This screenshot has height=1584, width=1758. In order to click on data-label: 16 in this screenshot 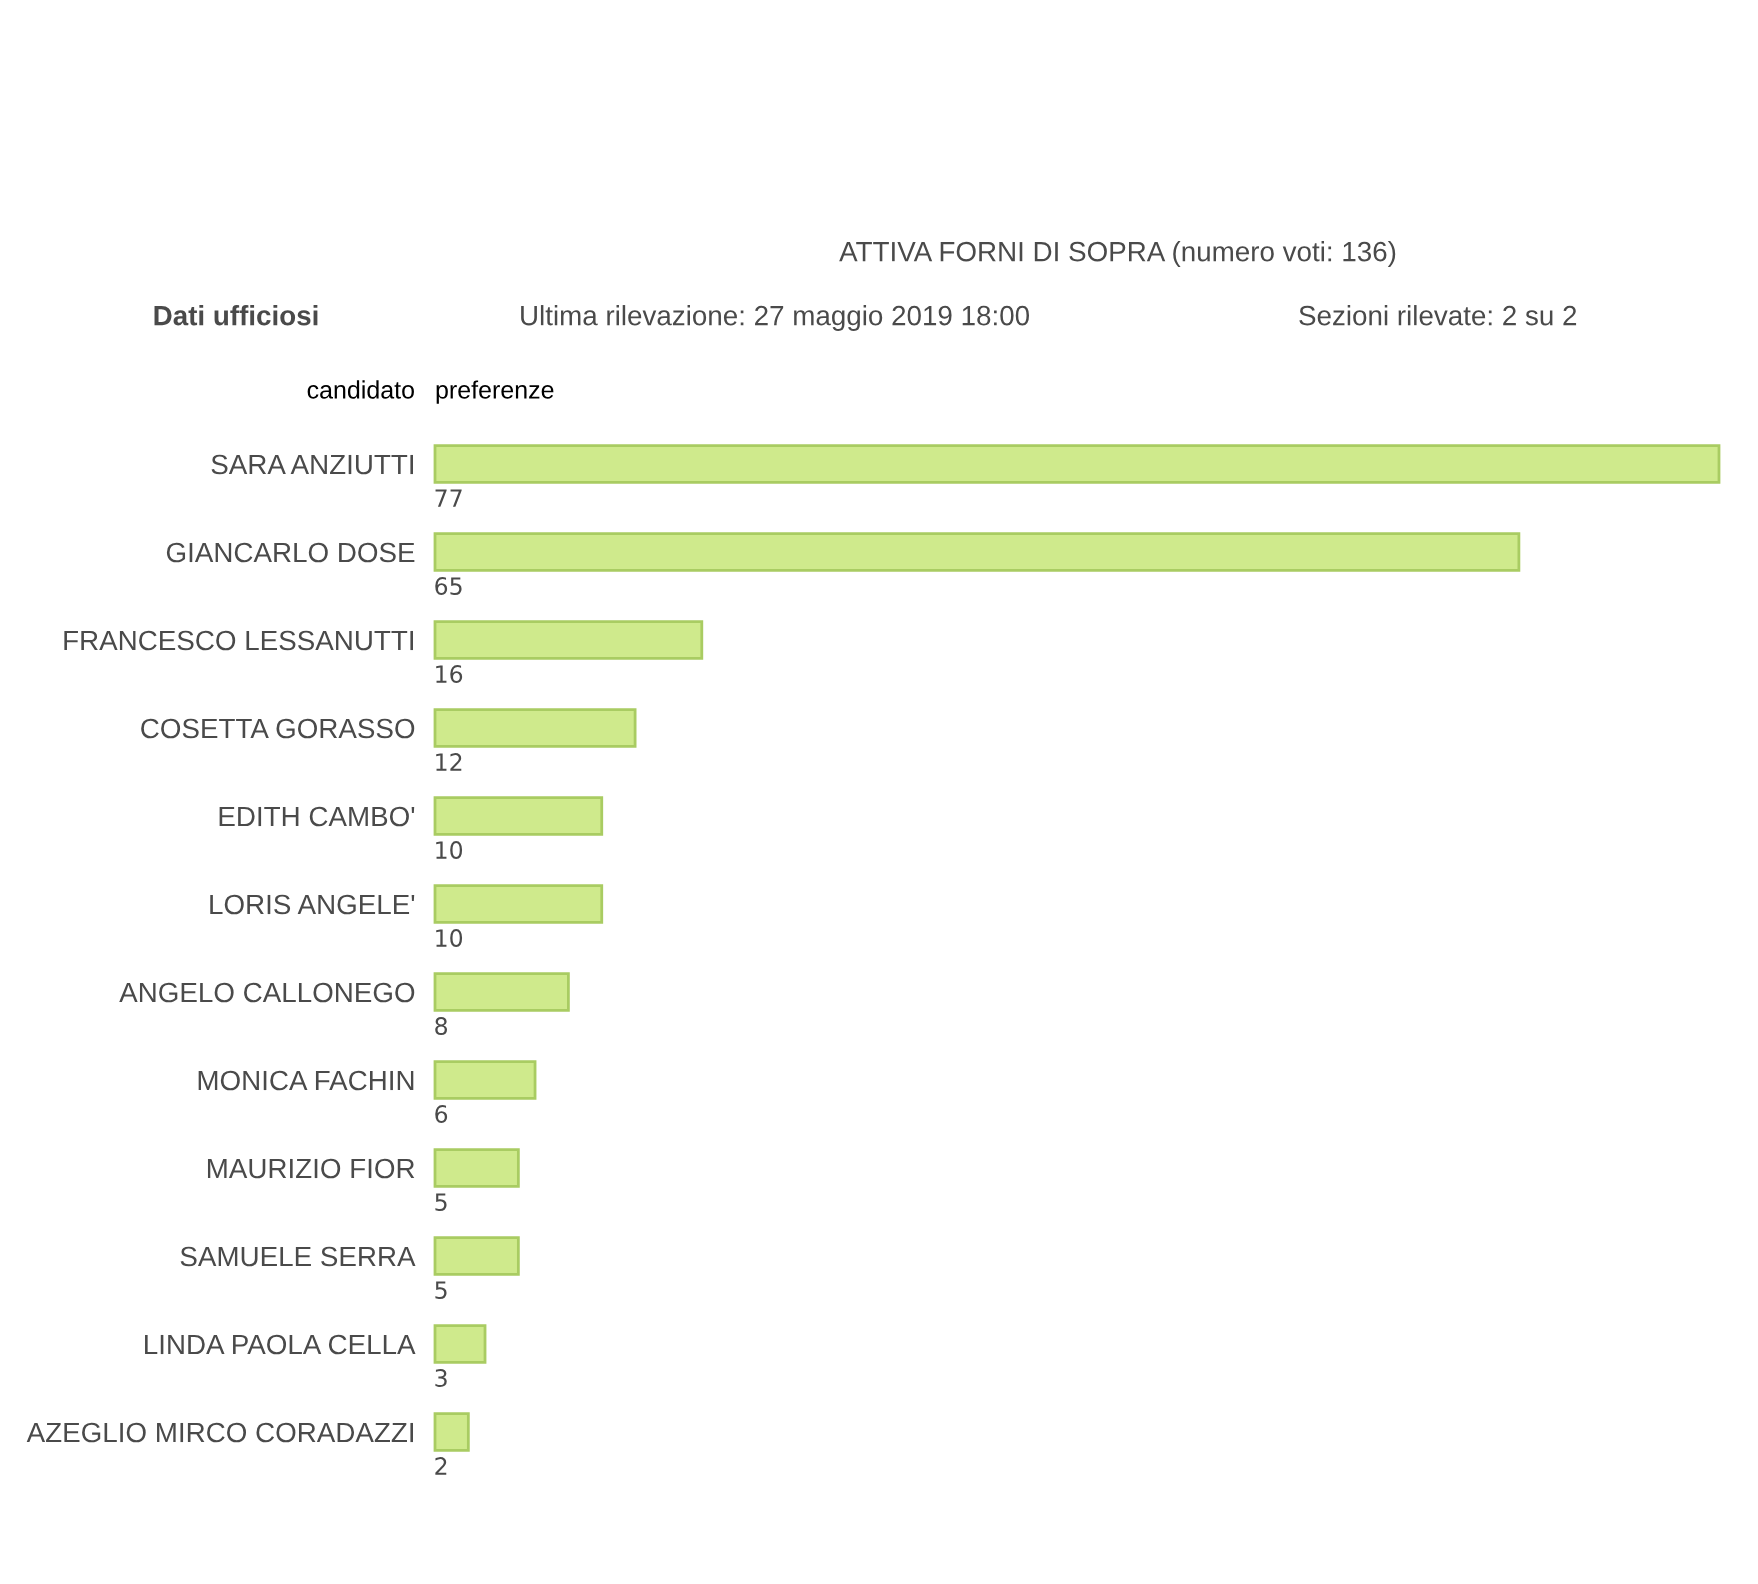, I will do `click(449, 674)`.